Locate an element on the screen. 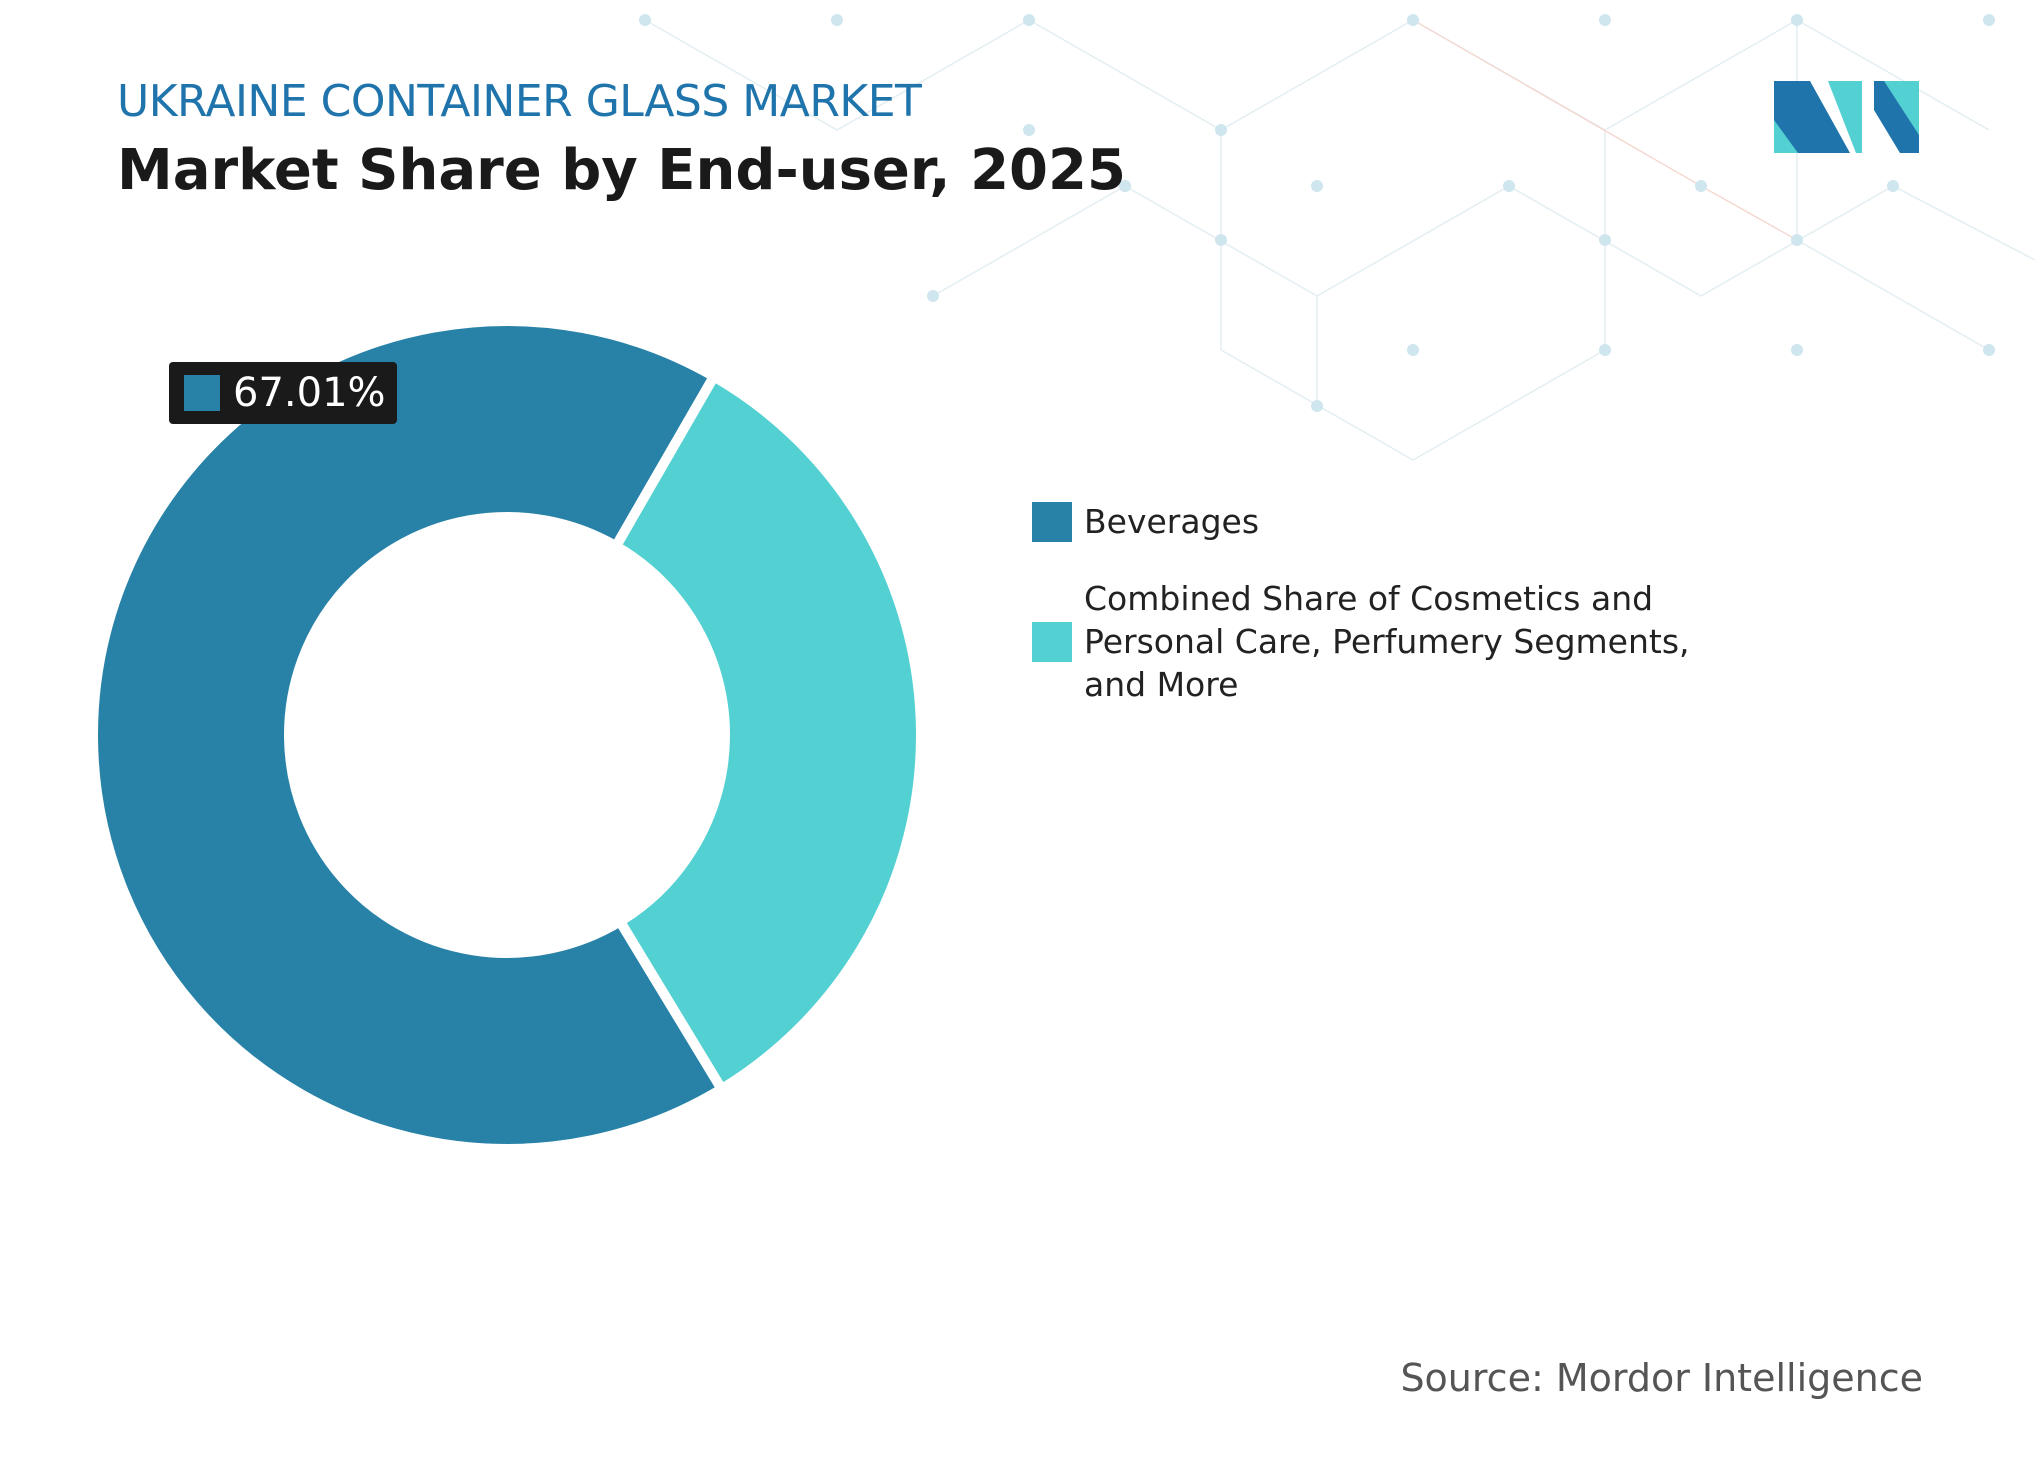  legend-label: Beverages is located at coordinates (1172, 521).